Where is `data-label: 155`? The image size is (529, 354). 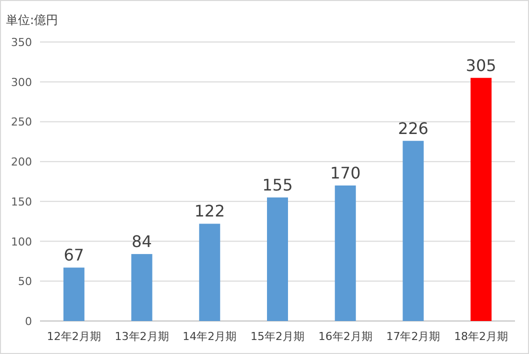
data-label: 155 is located at coordinates (277, 184).